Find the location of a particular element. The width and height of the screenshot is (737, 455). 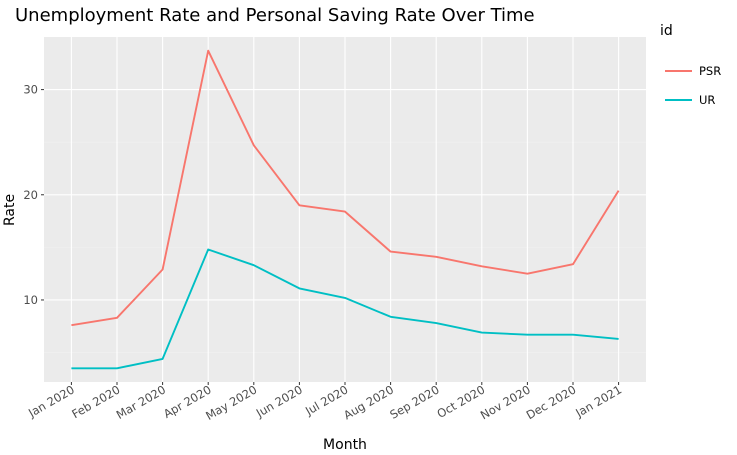

legend-title: id is located at coordinates (666, 31).